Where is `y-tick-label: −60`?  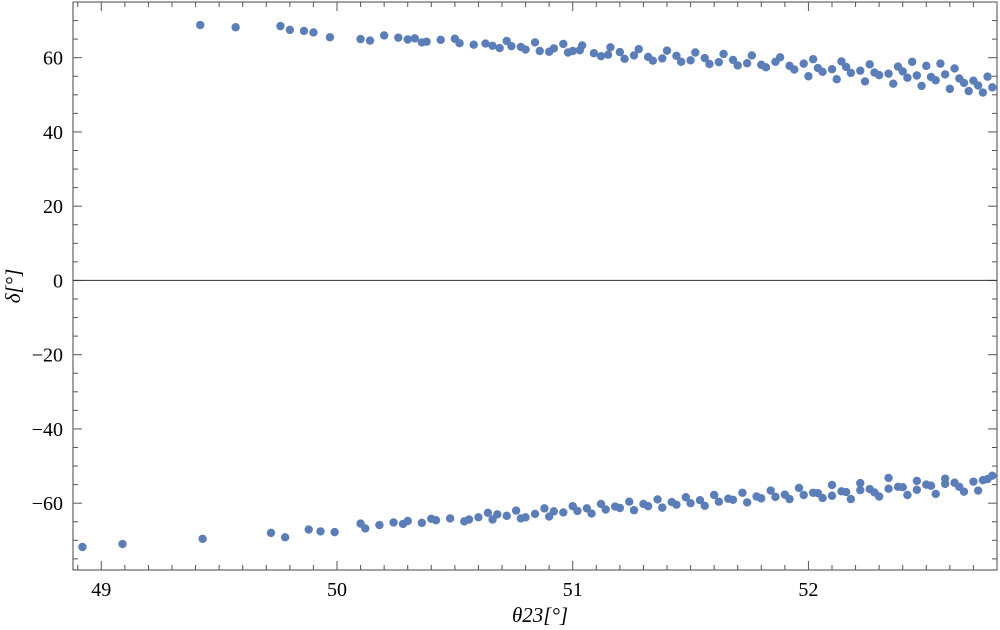
y-tick-label: −60 is located at coordinates (47, 504).